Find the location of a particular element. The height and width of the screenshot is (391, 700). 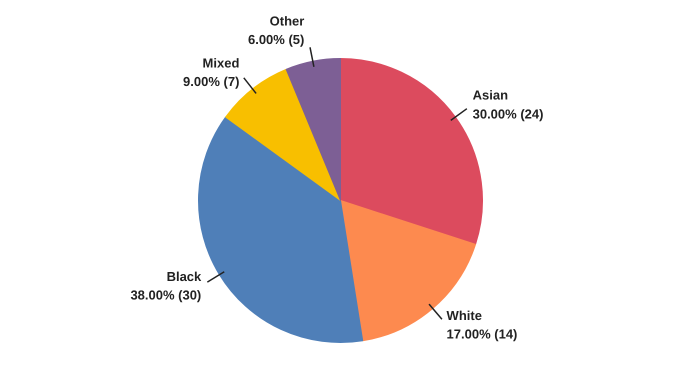

data-label: 17.00% (14) is located at coordinates (482, 334).